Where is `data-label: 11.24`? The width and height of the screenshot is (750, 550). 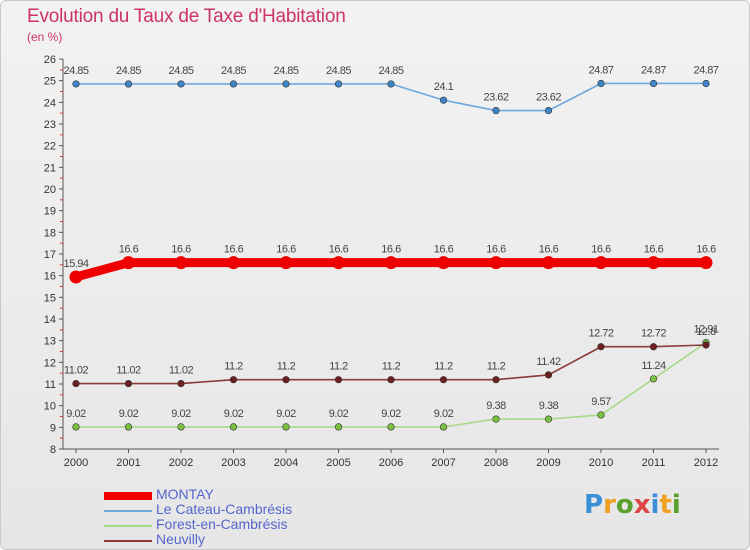
data-label: 11.24 is located at coordinates (653, 366).